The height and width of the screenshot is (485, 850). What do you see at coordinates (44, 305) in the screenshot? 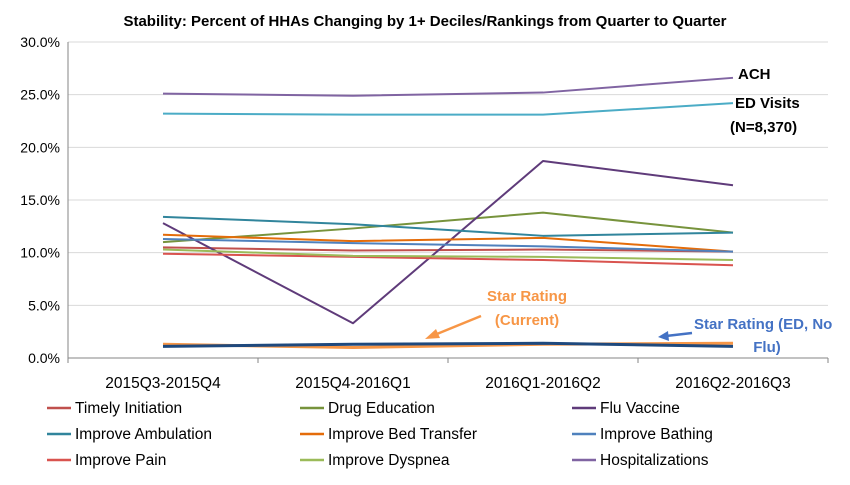
I see `y-tick-label: 5.0%` at bounding box center [44, 305].